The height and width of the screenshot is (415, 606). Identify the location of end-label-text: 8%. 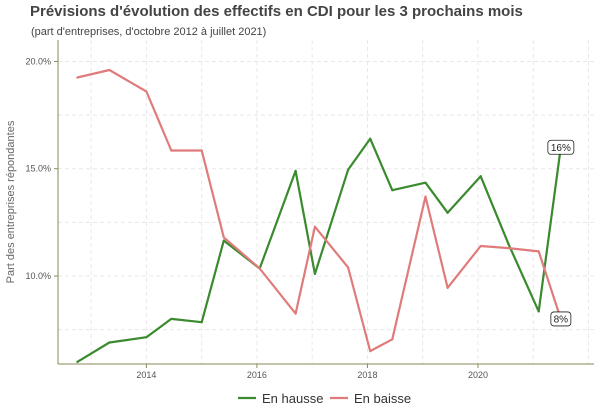
(561, 319).